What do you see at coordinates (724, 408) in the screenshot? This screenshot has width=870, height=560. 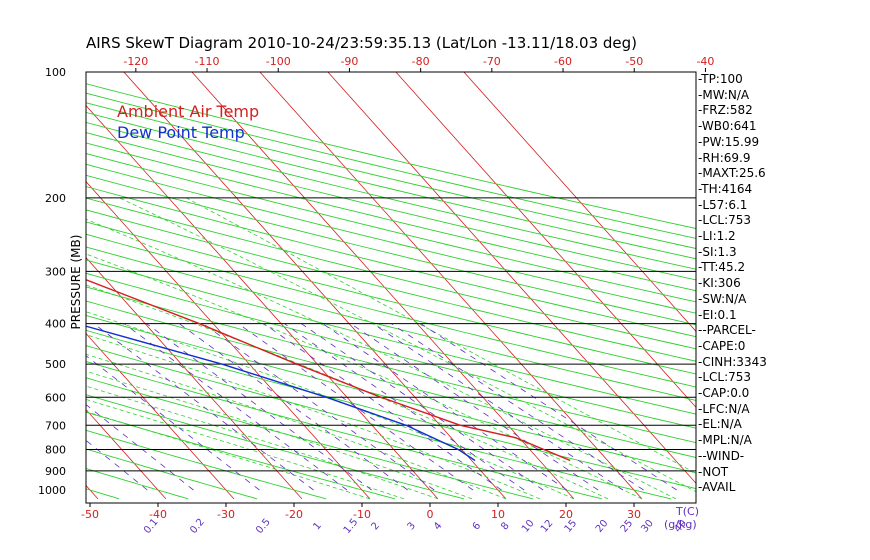 I see `index-value: -LFC:N/A` at bounding box center [724, 408].